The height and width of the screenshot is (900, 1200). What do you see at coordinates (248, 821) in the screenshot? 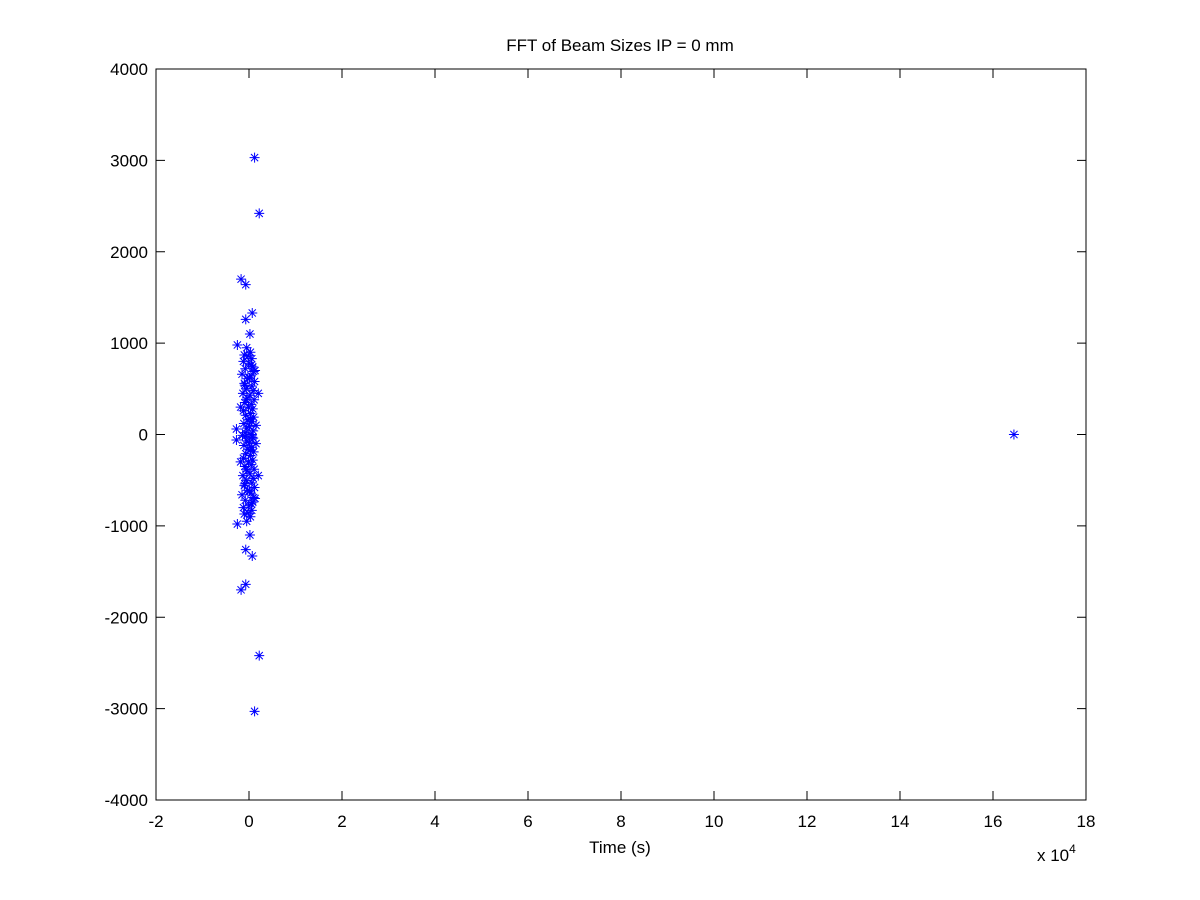
I see `x-tick-label: 0` at bounding box center [248, 821].